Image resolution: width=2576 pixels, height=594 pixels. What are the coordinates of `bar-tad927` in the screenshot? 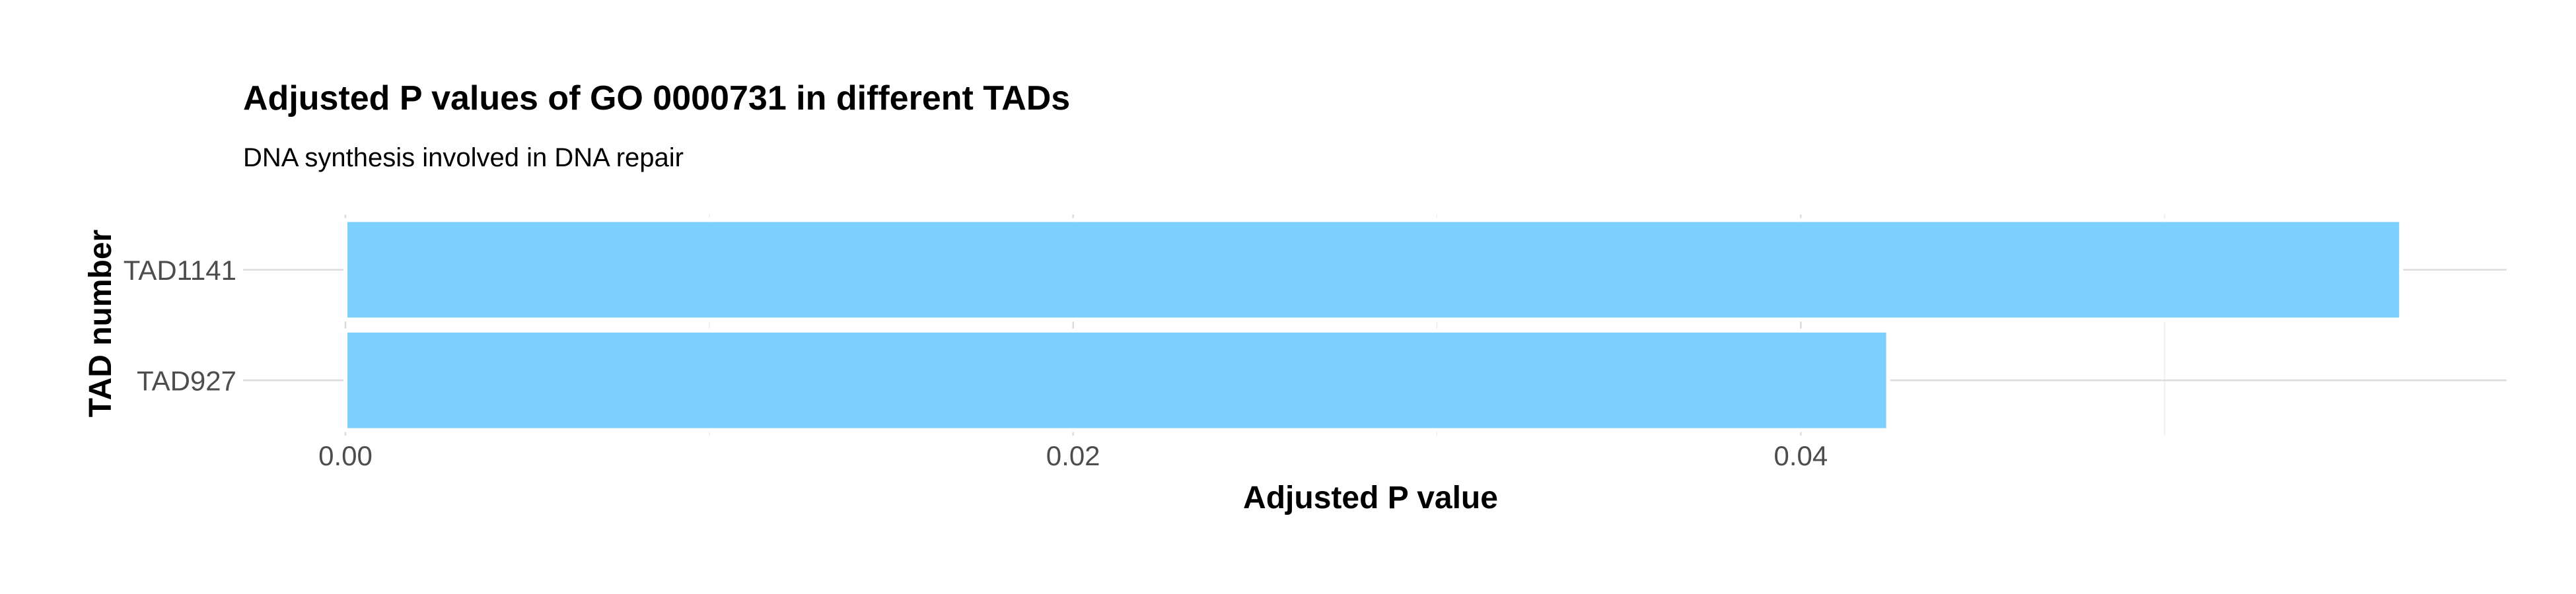 It's located at (1116, 380).